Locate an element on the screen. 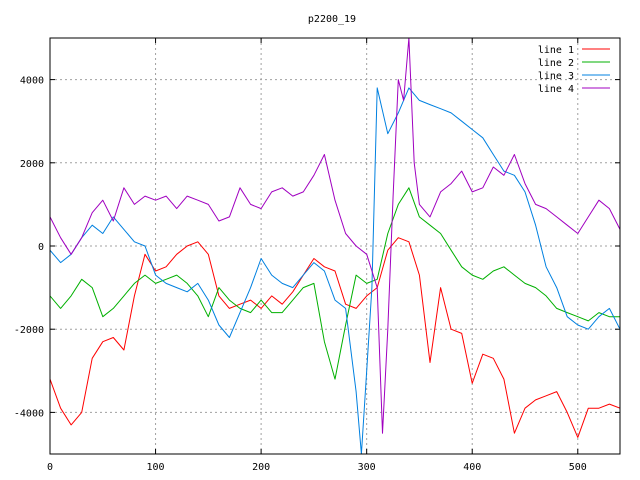  y-tick-label: 2000 is located at coordinates (32, 164).